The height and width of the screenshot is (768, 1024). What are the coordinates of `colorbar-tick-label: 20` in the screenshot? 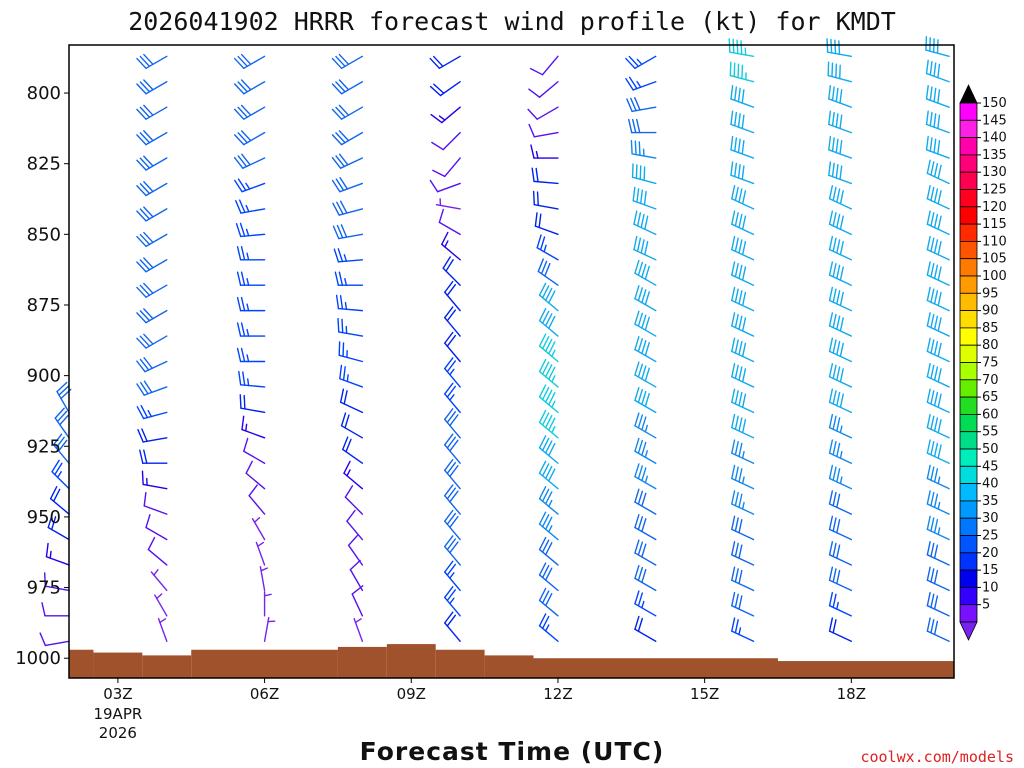 It's located at (990, 553).